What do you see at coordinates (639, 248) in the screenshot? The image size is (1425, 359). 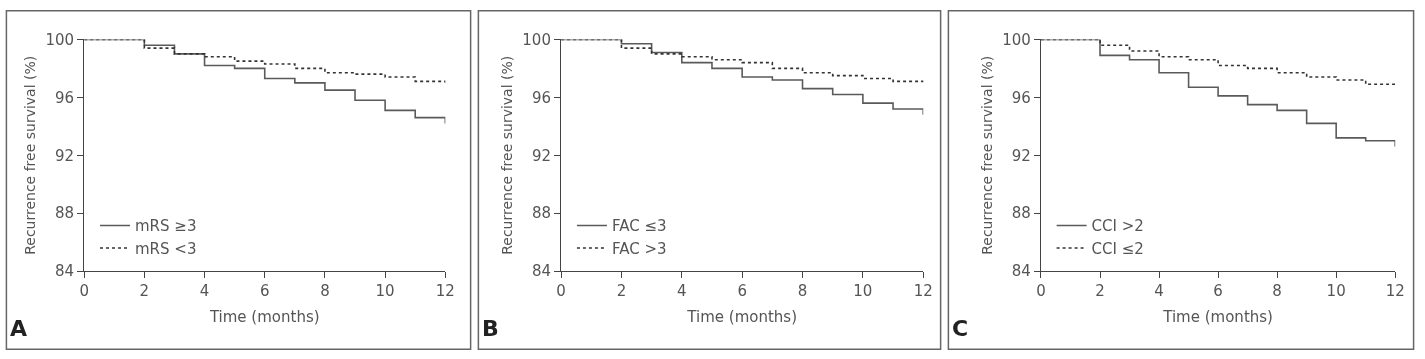 I see `legend-label: FAC >3` at bounding box center [639, 248].